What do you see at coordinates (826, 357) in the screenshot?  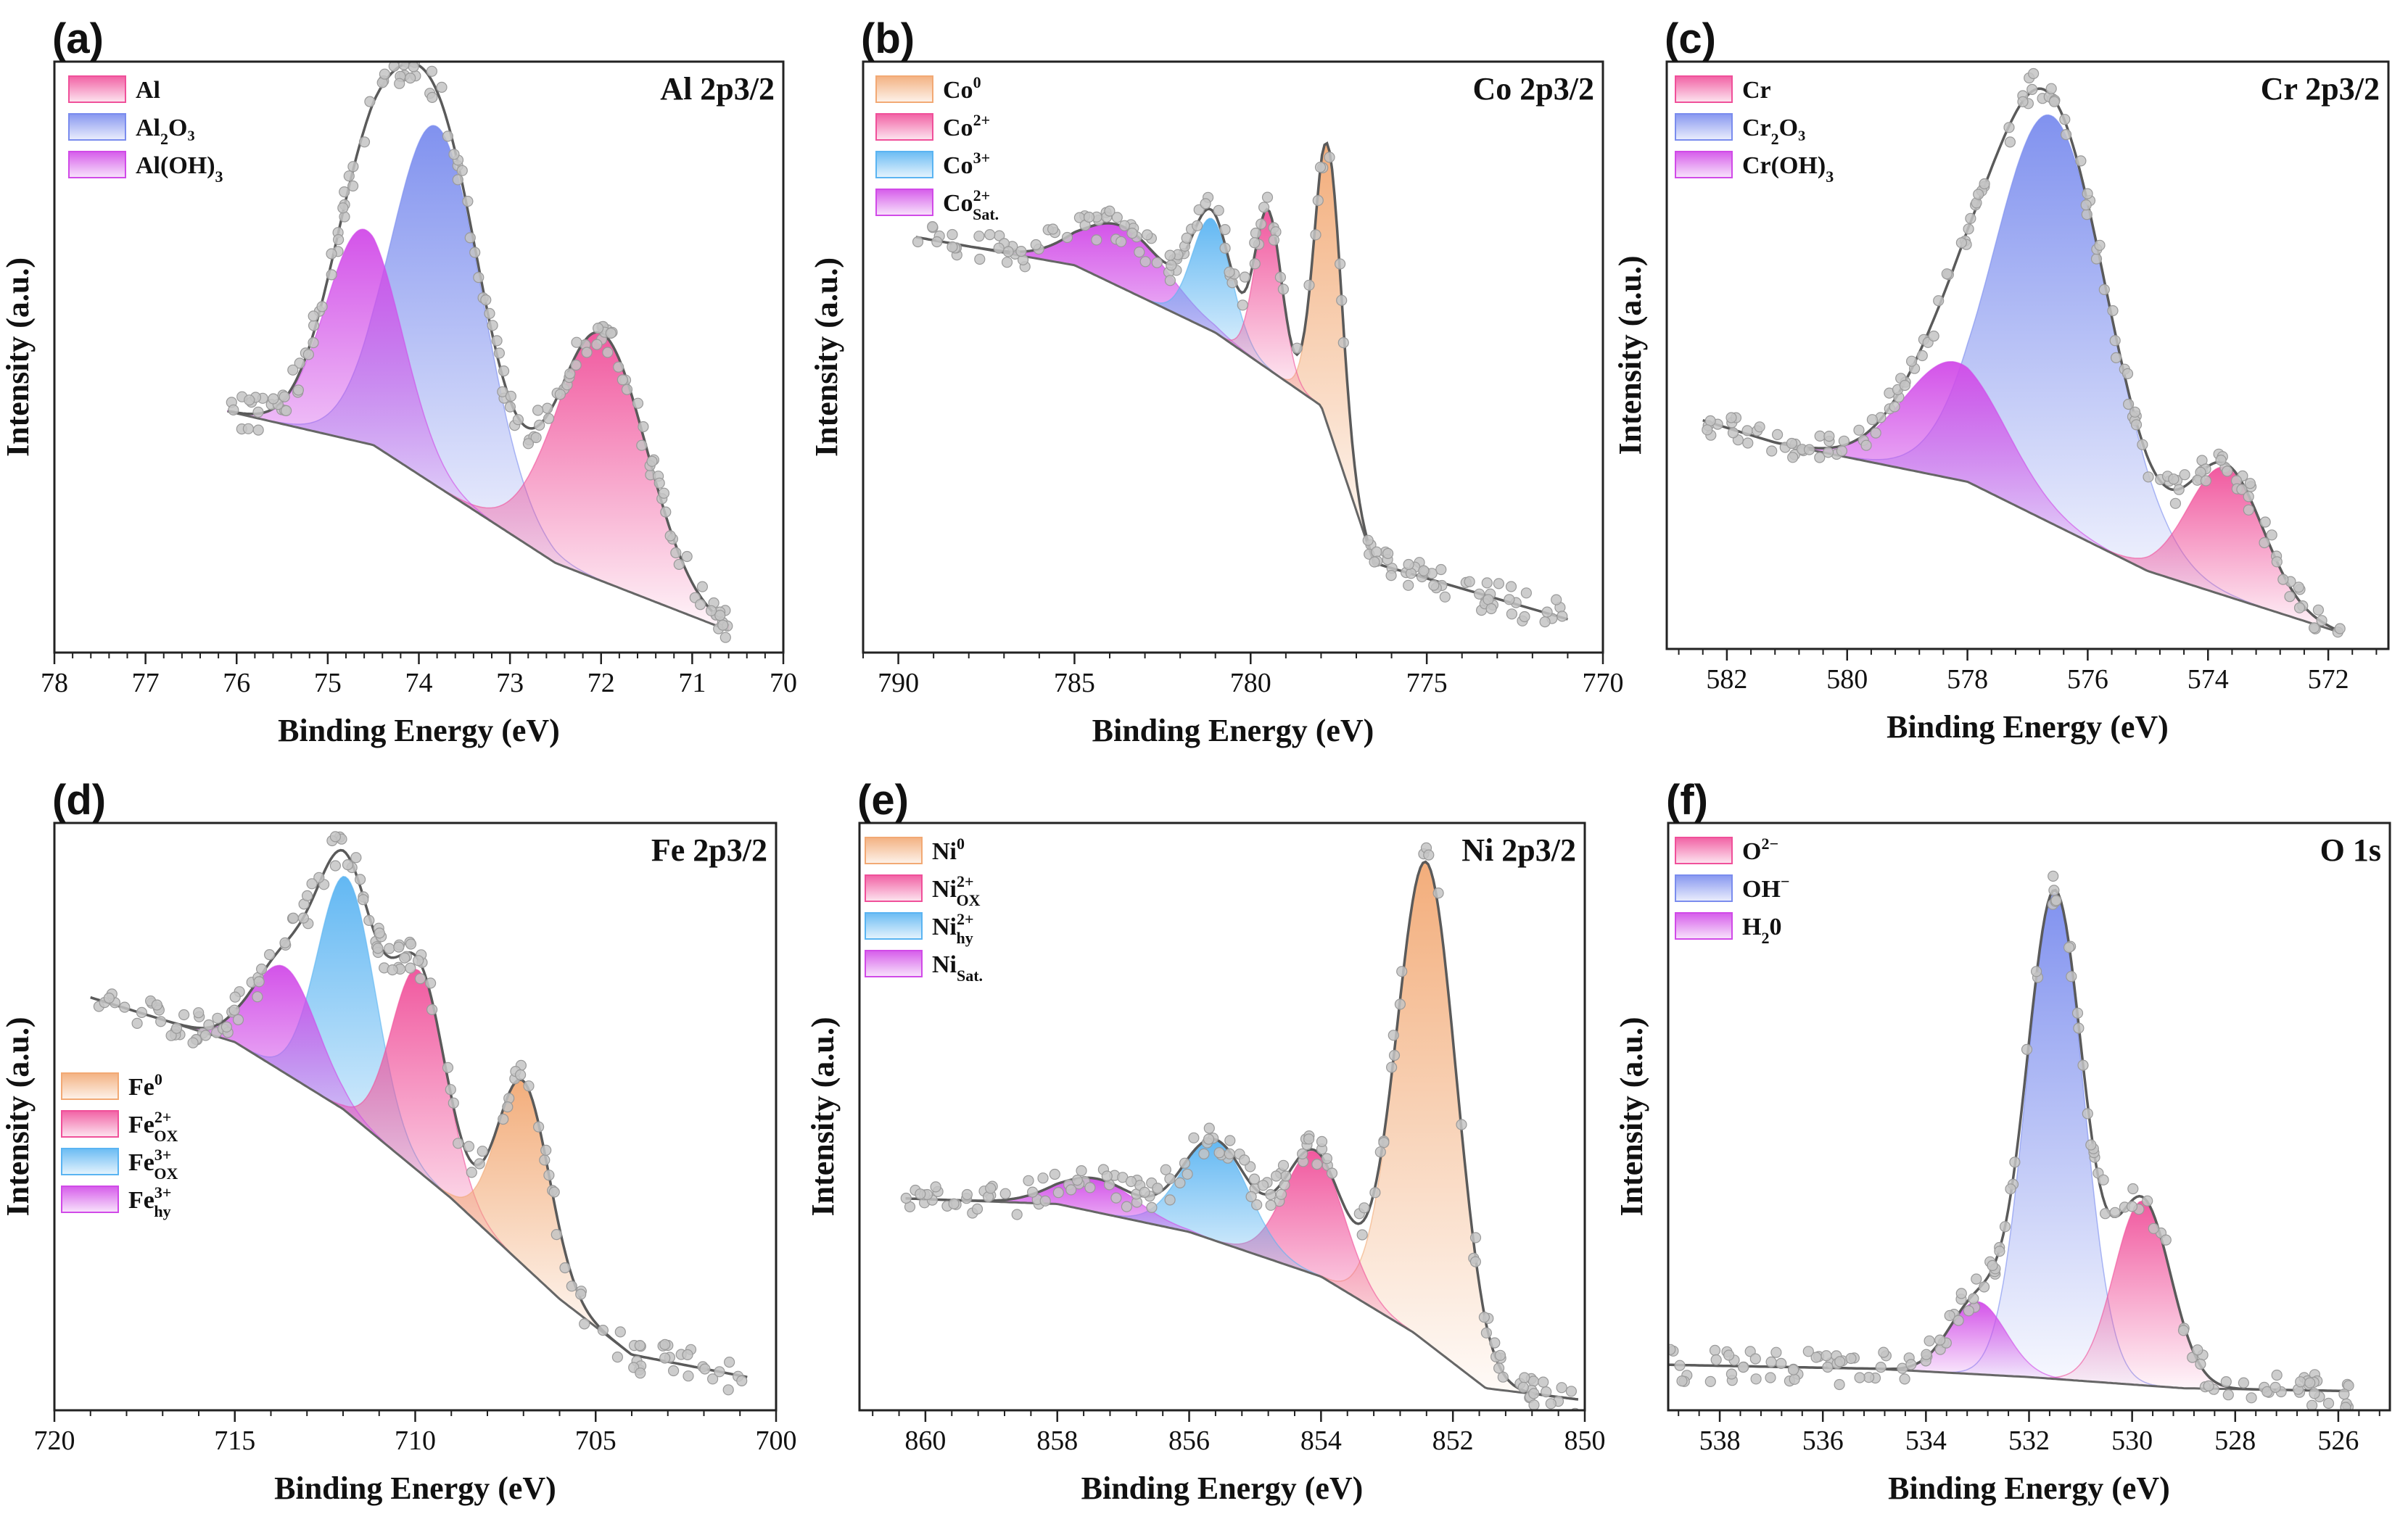 I see `y-axis-title: Intensity (a.u.)` at bounding box center [826, 357].